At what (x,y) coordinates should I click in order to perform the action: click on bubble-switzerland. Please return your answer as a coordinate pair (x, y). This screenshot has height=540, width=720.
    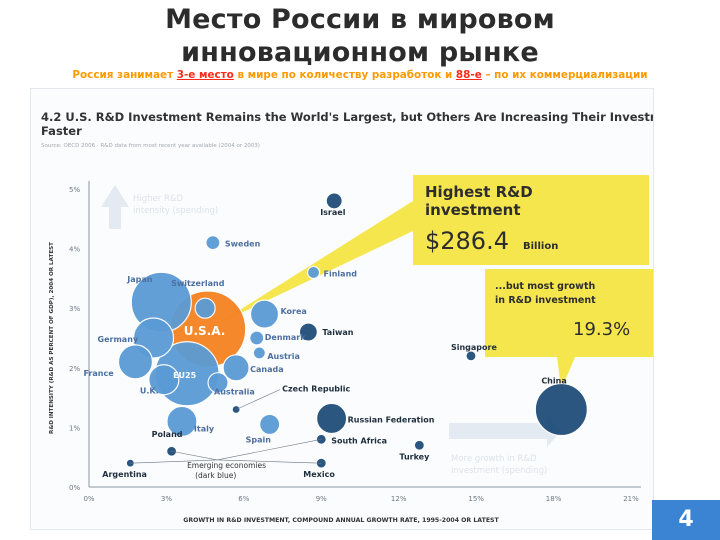
    Looking at the image, I should click on (205, 308).